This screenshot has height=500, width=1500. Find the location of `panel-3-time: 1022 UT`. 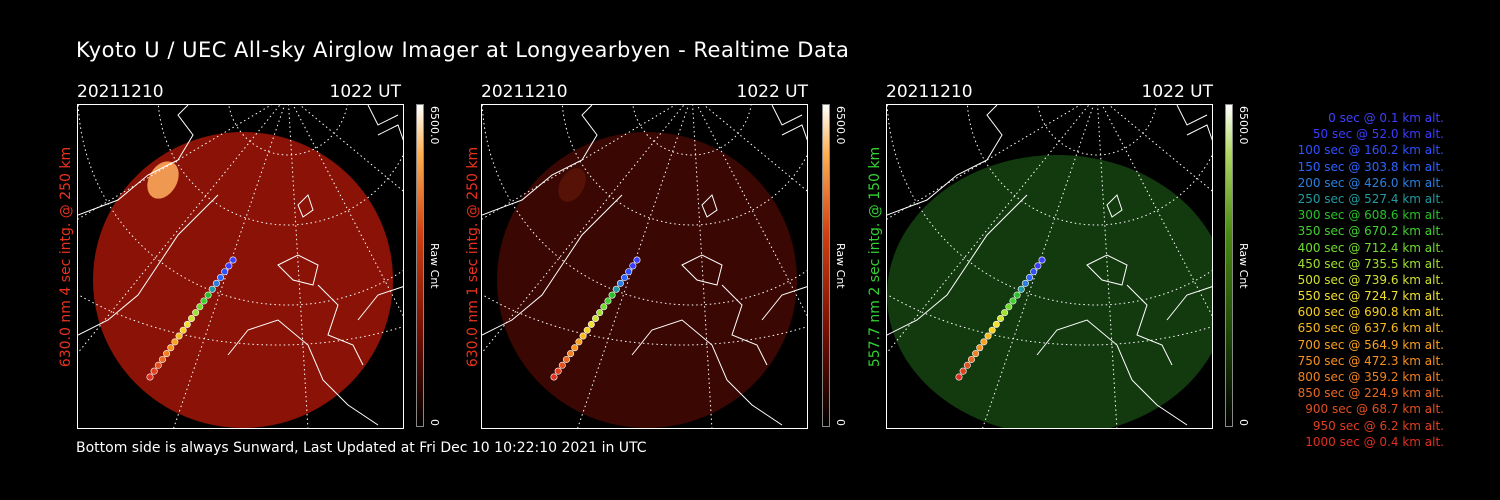

panel-3-time: 1022 UT is located at coordinates (1177, 92).